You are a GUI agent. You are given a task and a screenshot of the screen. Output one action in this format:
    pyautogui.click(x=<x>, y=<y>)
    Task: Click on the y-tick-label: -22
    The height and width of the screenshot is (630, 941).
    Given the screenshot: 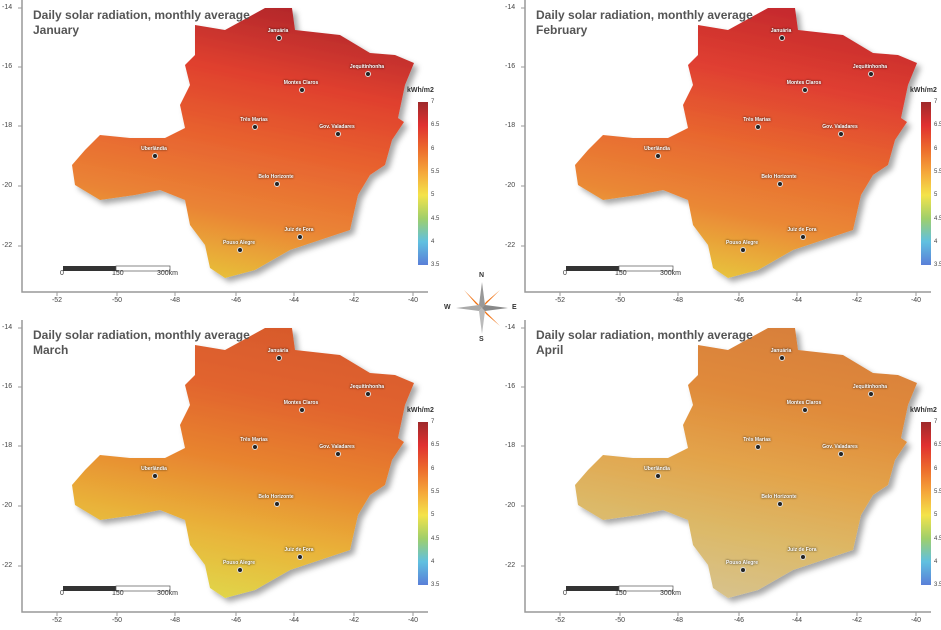 What is the action you would take?
    pyautogui.click(x=7, y=565)
    